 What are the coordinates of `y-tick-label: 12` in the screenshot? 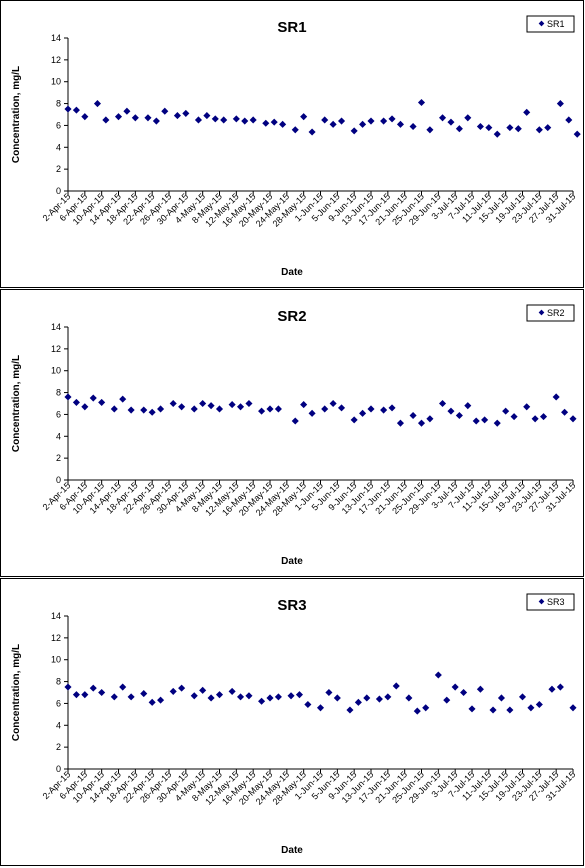 It's located at (56, 60).